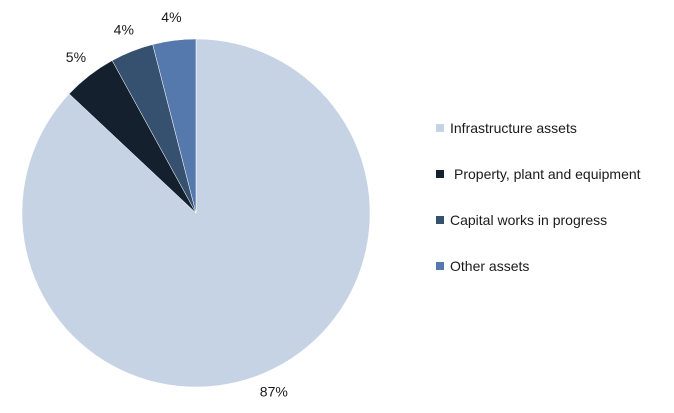 The image size is (674, 413). What do you see at coordinates (529, 220) in the screenshot?
I see `legend-label-capital-works-in-progress: Capital works in progress` at bounding box center [529, 220].